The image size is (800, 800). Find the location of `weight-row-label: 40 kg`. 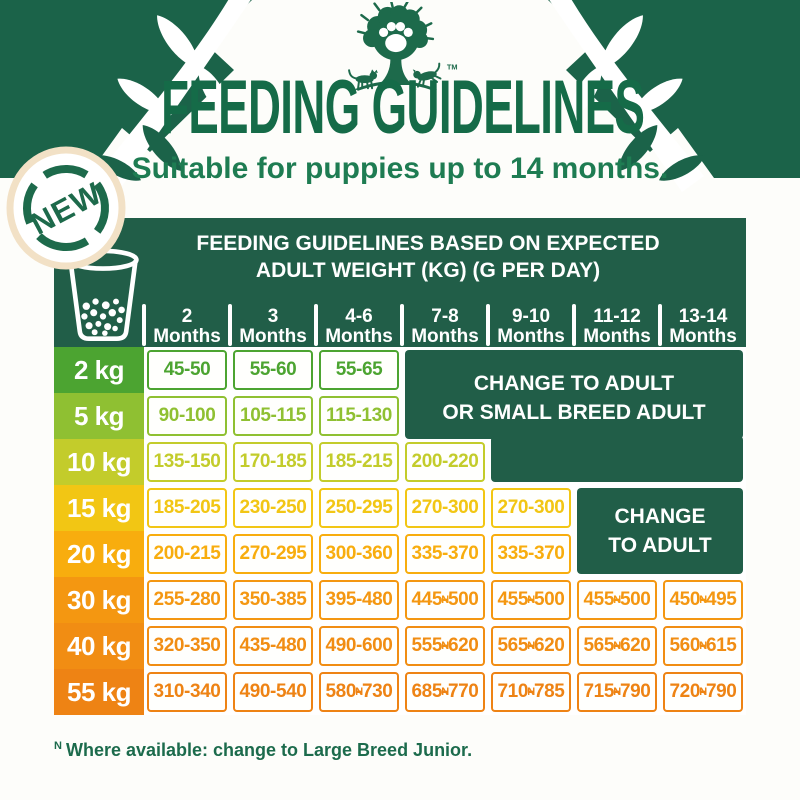

weight-row-label: 40 kg is located at coordinates (99, 646).